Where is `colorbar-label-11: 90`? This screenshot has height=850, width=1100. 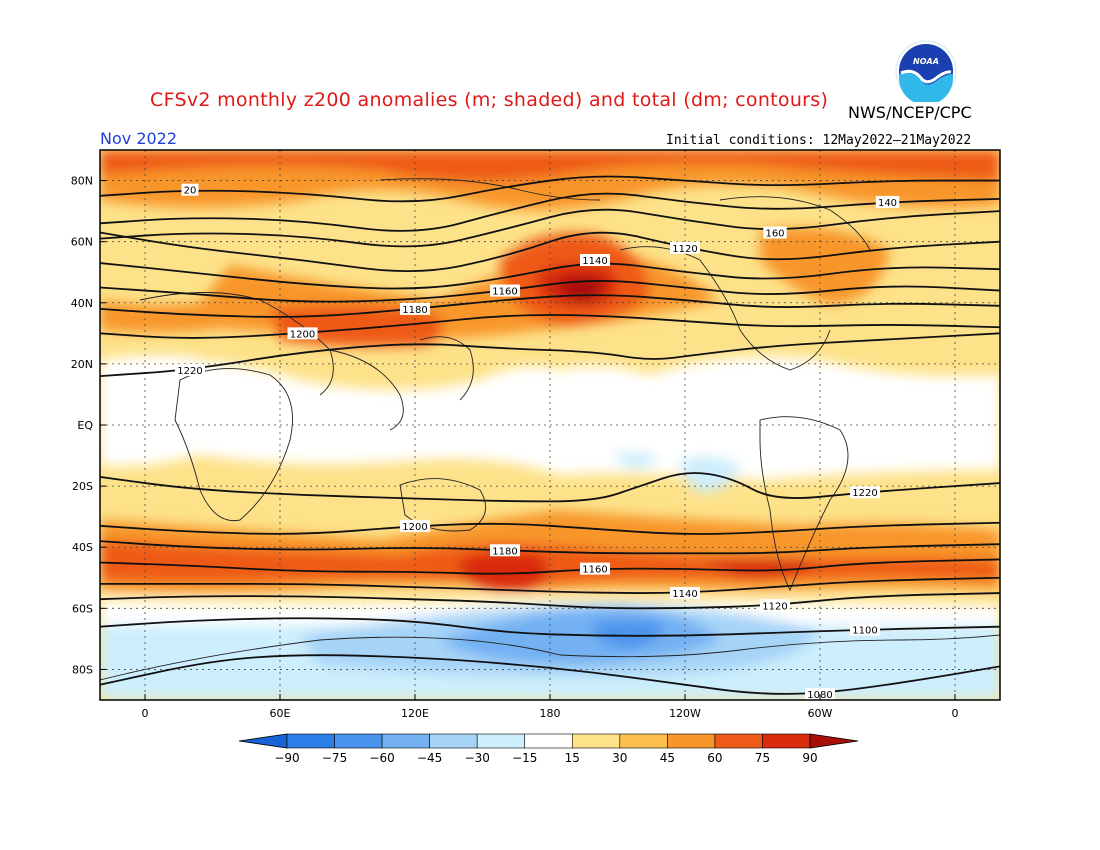
colorbar-label-11: 90 is located at coordinates (809, 758).